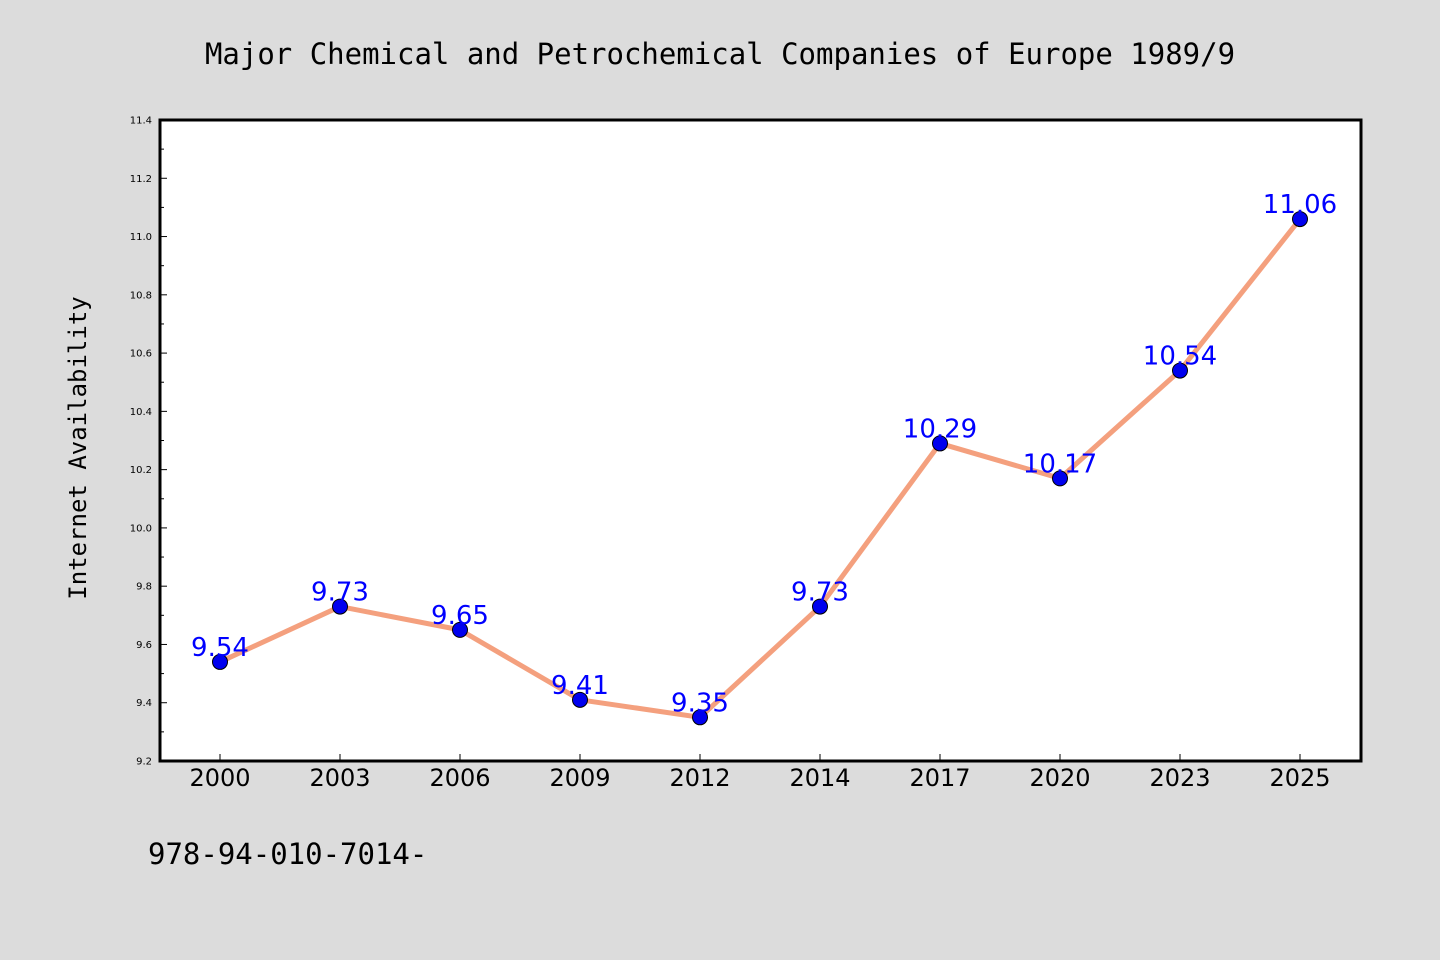 Image resolution: width=1440 pixels, height=960 pixels. Describe the element at coordinates (580, 686) in the screenshot. I see `data-label: 9.41` at that location.